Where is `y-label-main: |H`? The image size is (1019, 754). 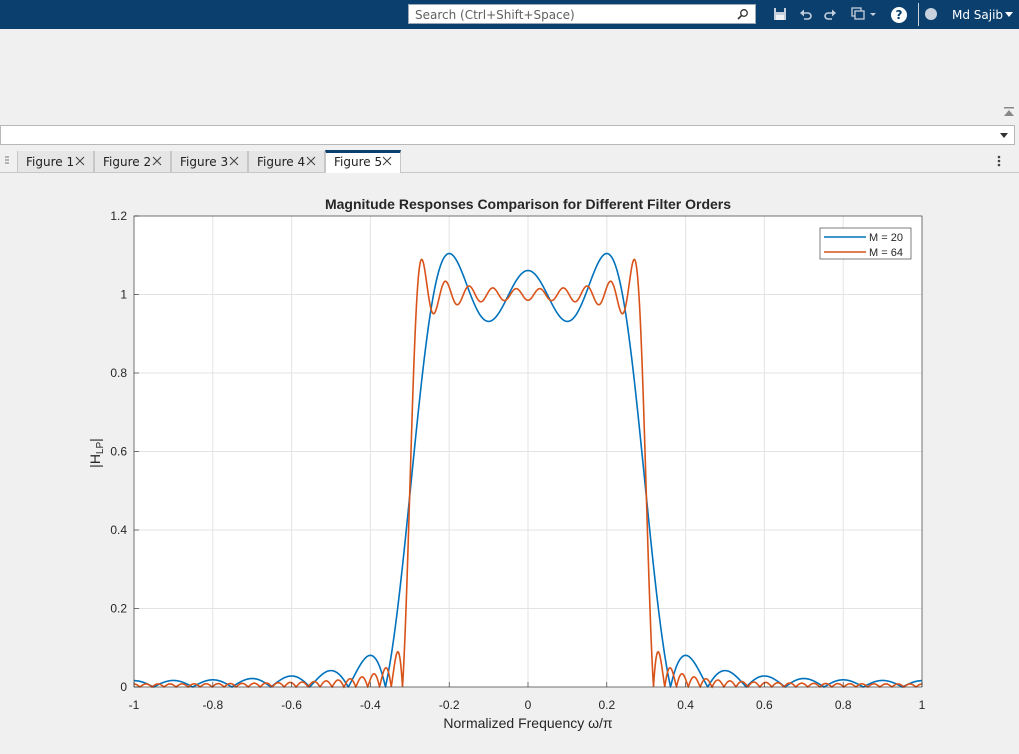
y-label-main: |H is located at coordinates (95, 461).